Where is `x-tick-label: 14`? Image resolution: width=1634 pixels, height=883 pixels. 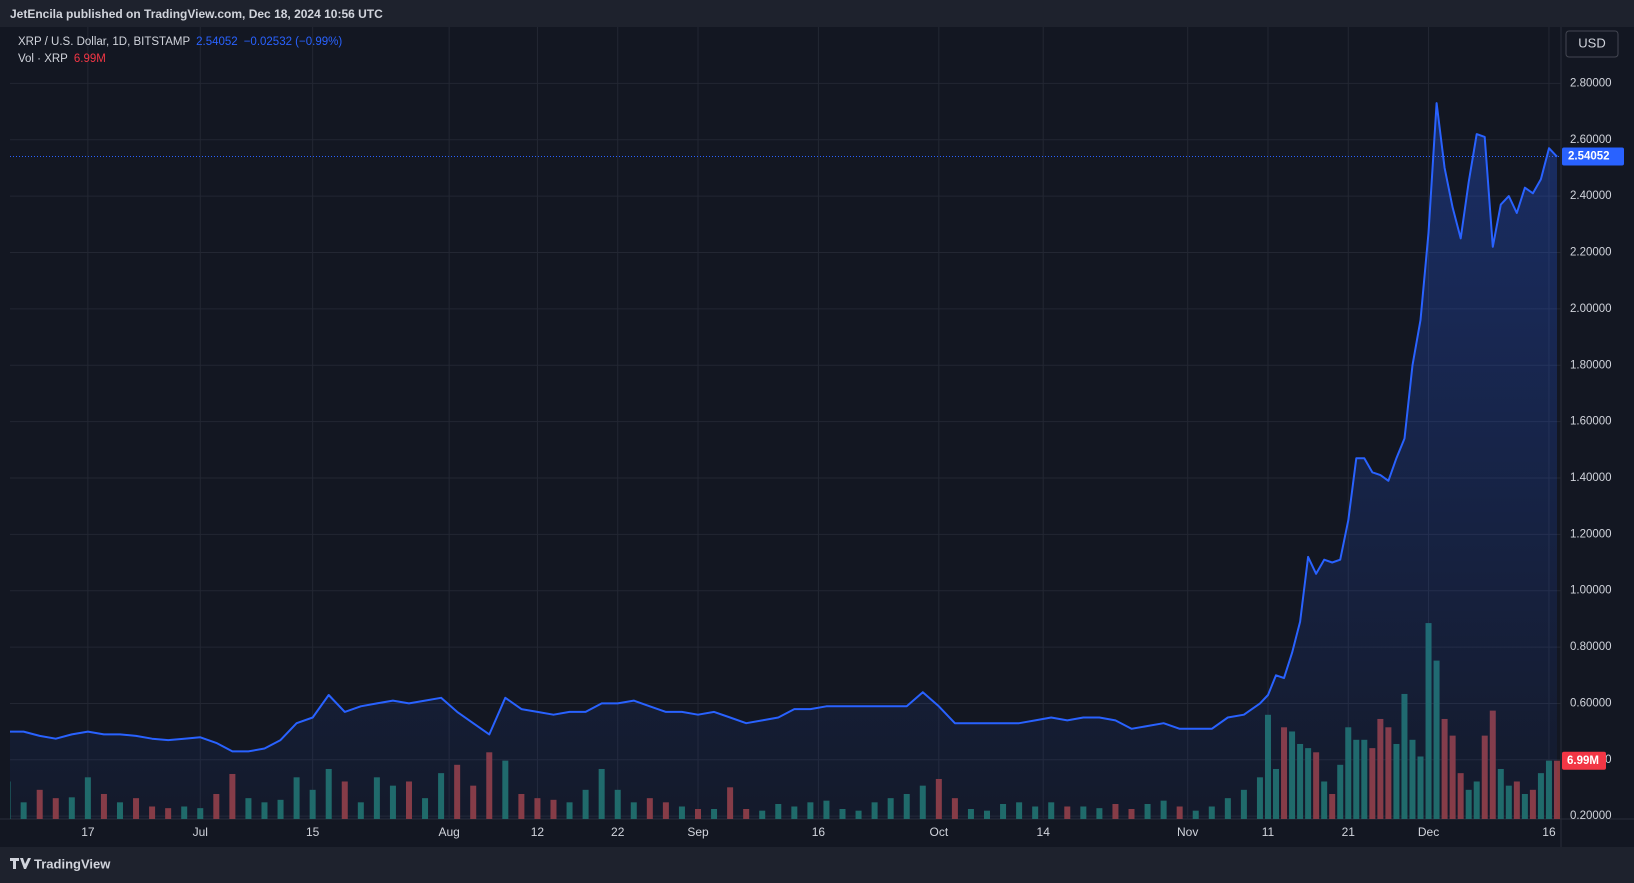 x-tick-label: 14 is located at coordinates (1044, 832).